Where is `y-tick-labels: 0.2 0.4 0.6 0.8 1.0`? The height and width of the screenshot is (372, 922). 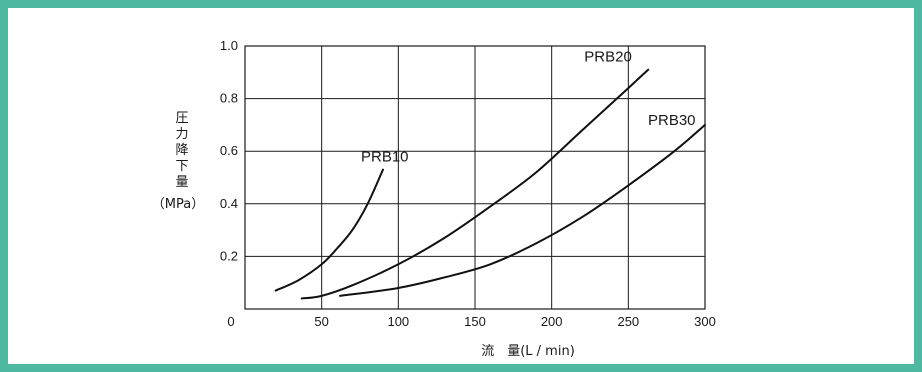
y-tick-labels: 0.2 0.4 0.6 0.8 1.0 is located at coordinates (229, 150).